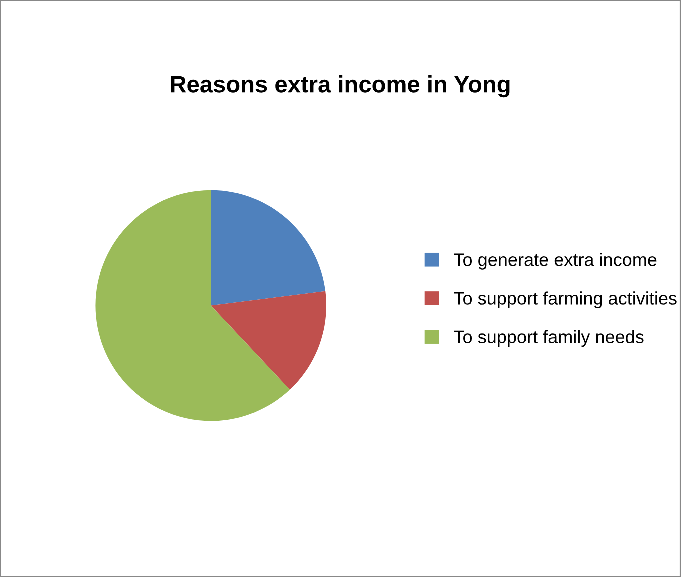 The width and height of the screenshot is (681, 577). I want to click on legend-label: To generate extra income, so click(555, 261).